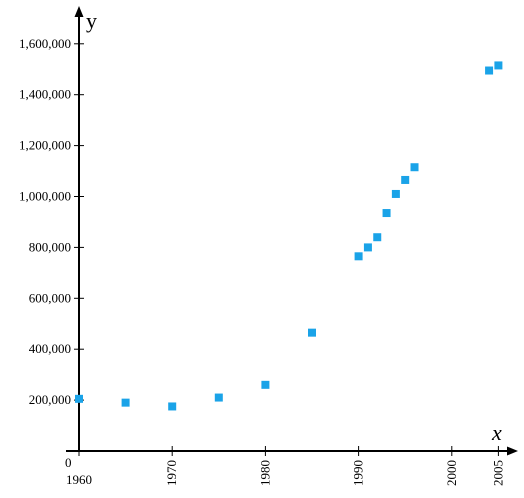  What do you see at coordinates (50, 297) in the screenshot?
I see `y-tick-label: 600,000` at bounding box center [50, 297].